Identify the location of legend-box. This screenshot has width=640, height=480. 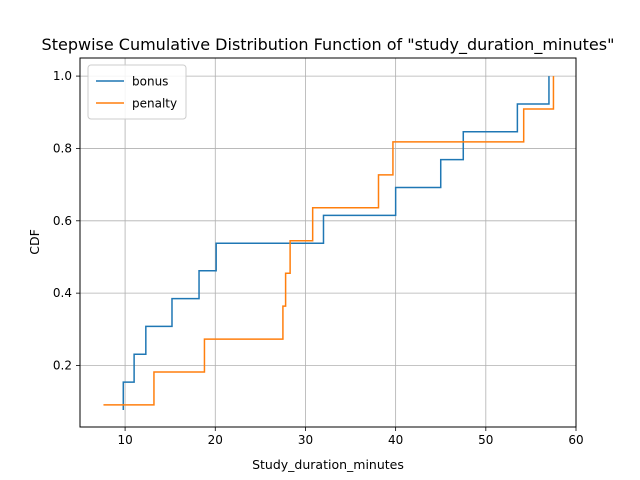
(137, 92).